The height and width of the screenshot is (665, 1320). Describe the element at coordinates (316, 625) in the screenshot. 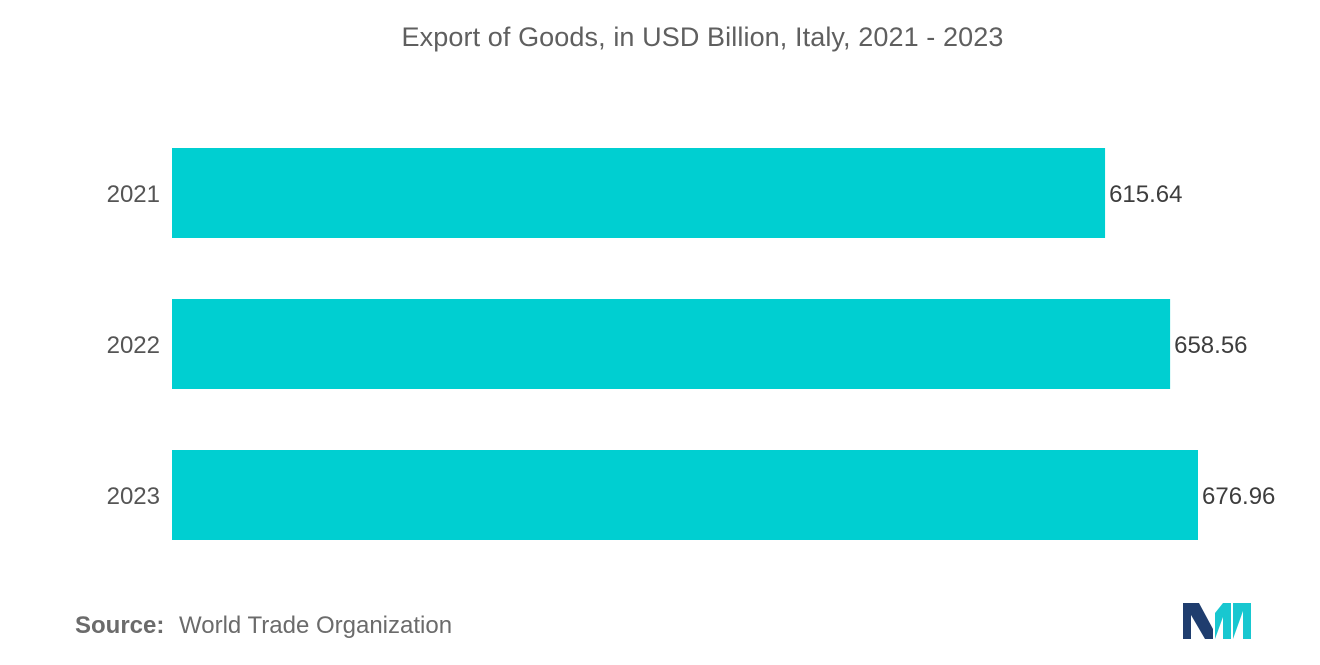

I see `source-text: World Trade Organization` at that location.